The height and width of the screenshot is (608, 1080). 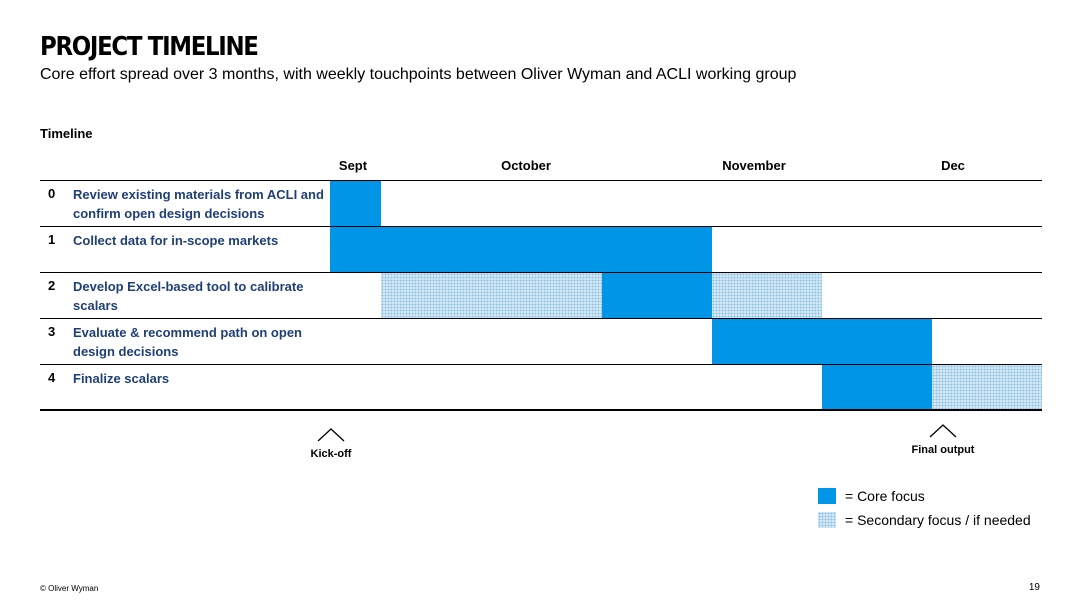 I want to click on legend-secondary: = Secondary focus / if needed, so click(x=924, y=520).